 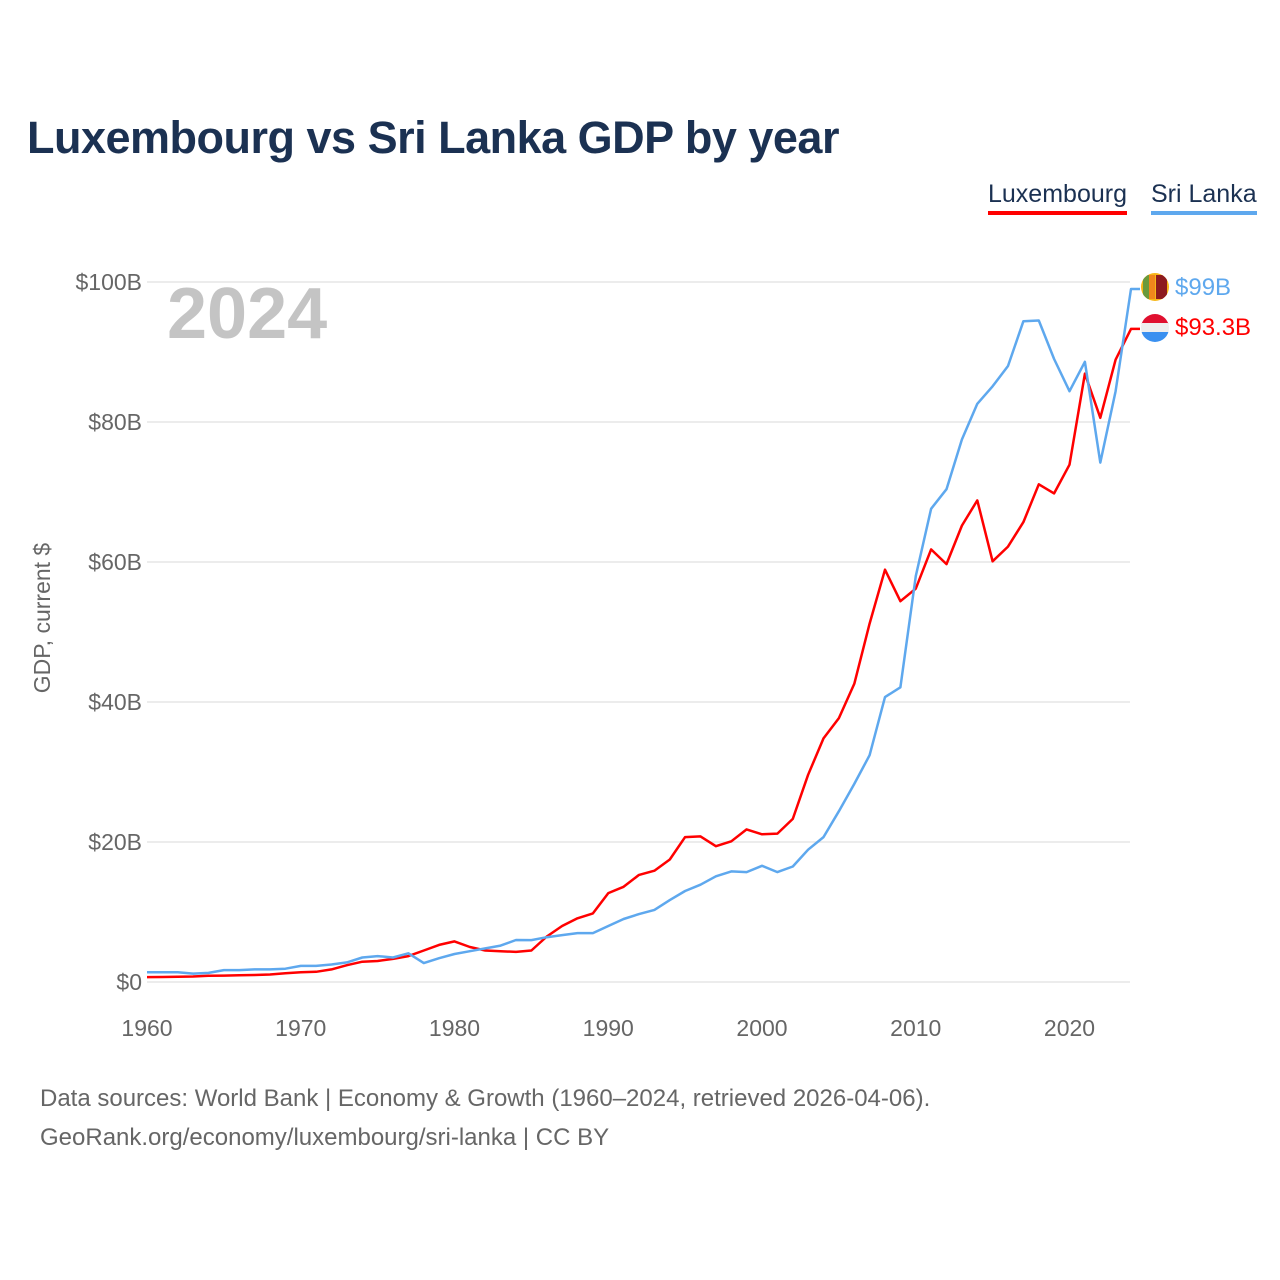 What do you see at coordinates (115, 702) in the screenshot?
I see `y-tick-label: $40B` at bounding box center [115, 702].